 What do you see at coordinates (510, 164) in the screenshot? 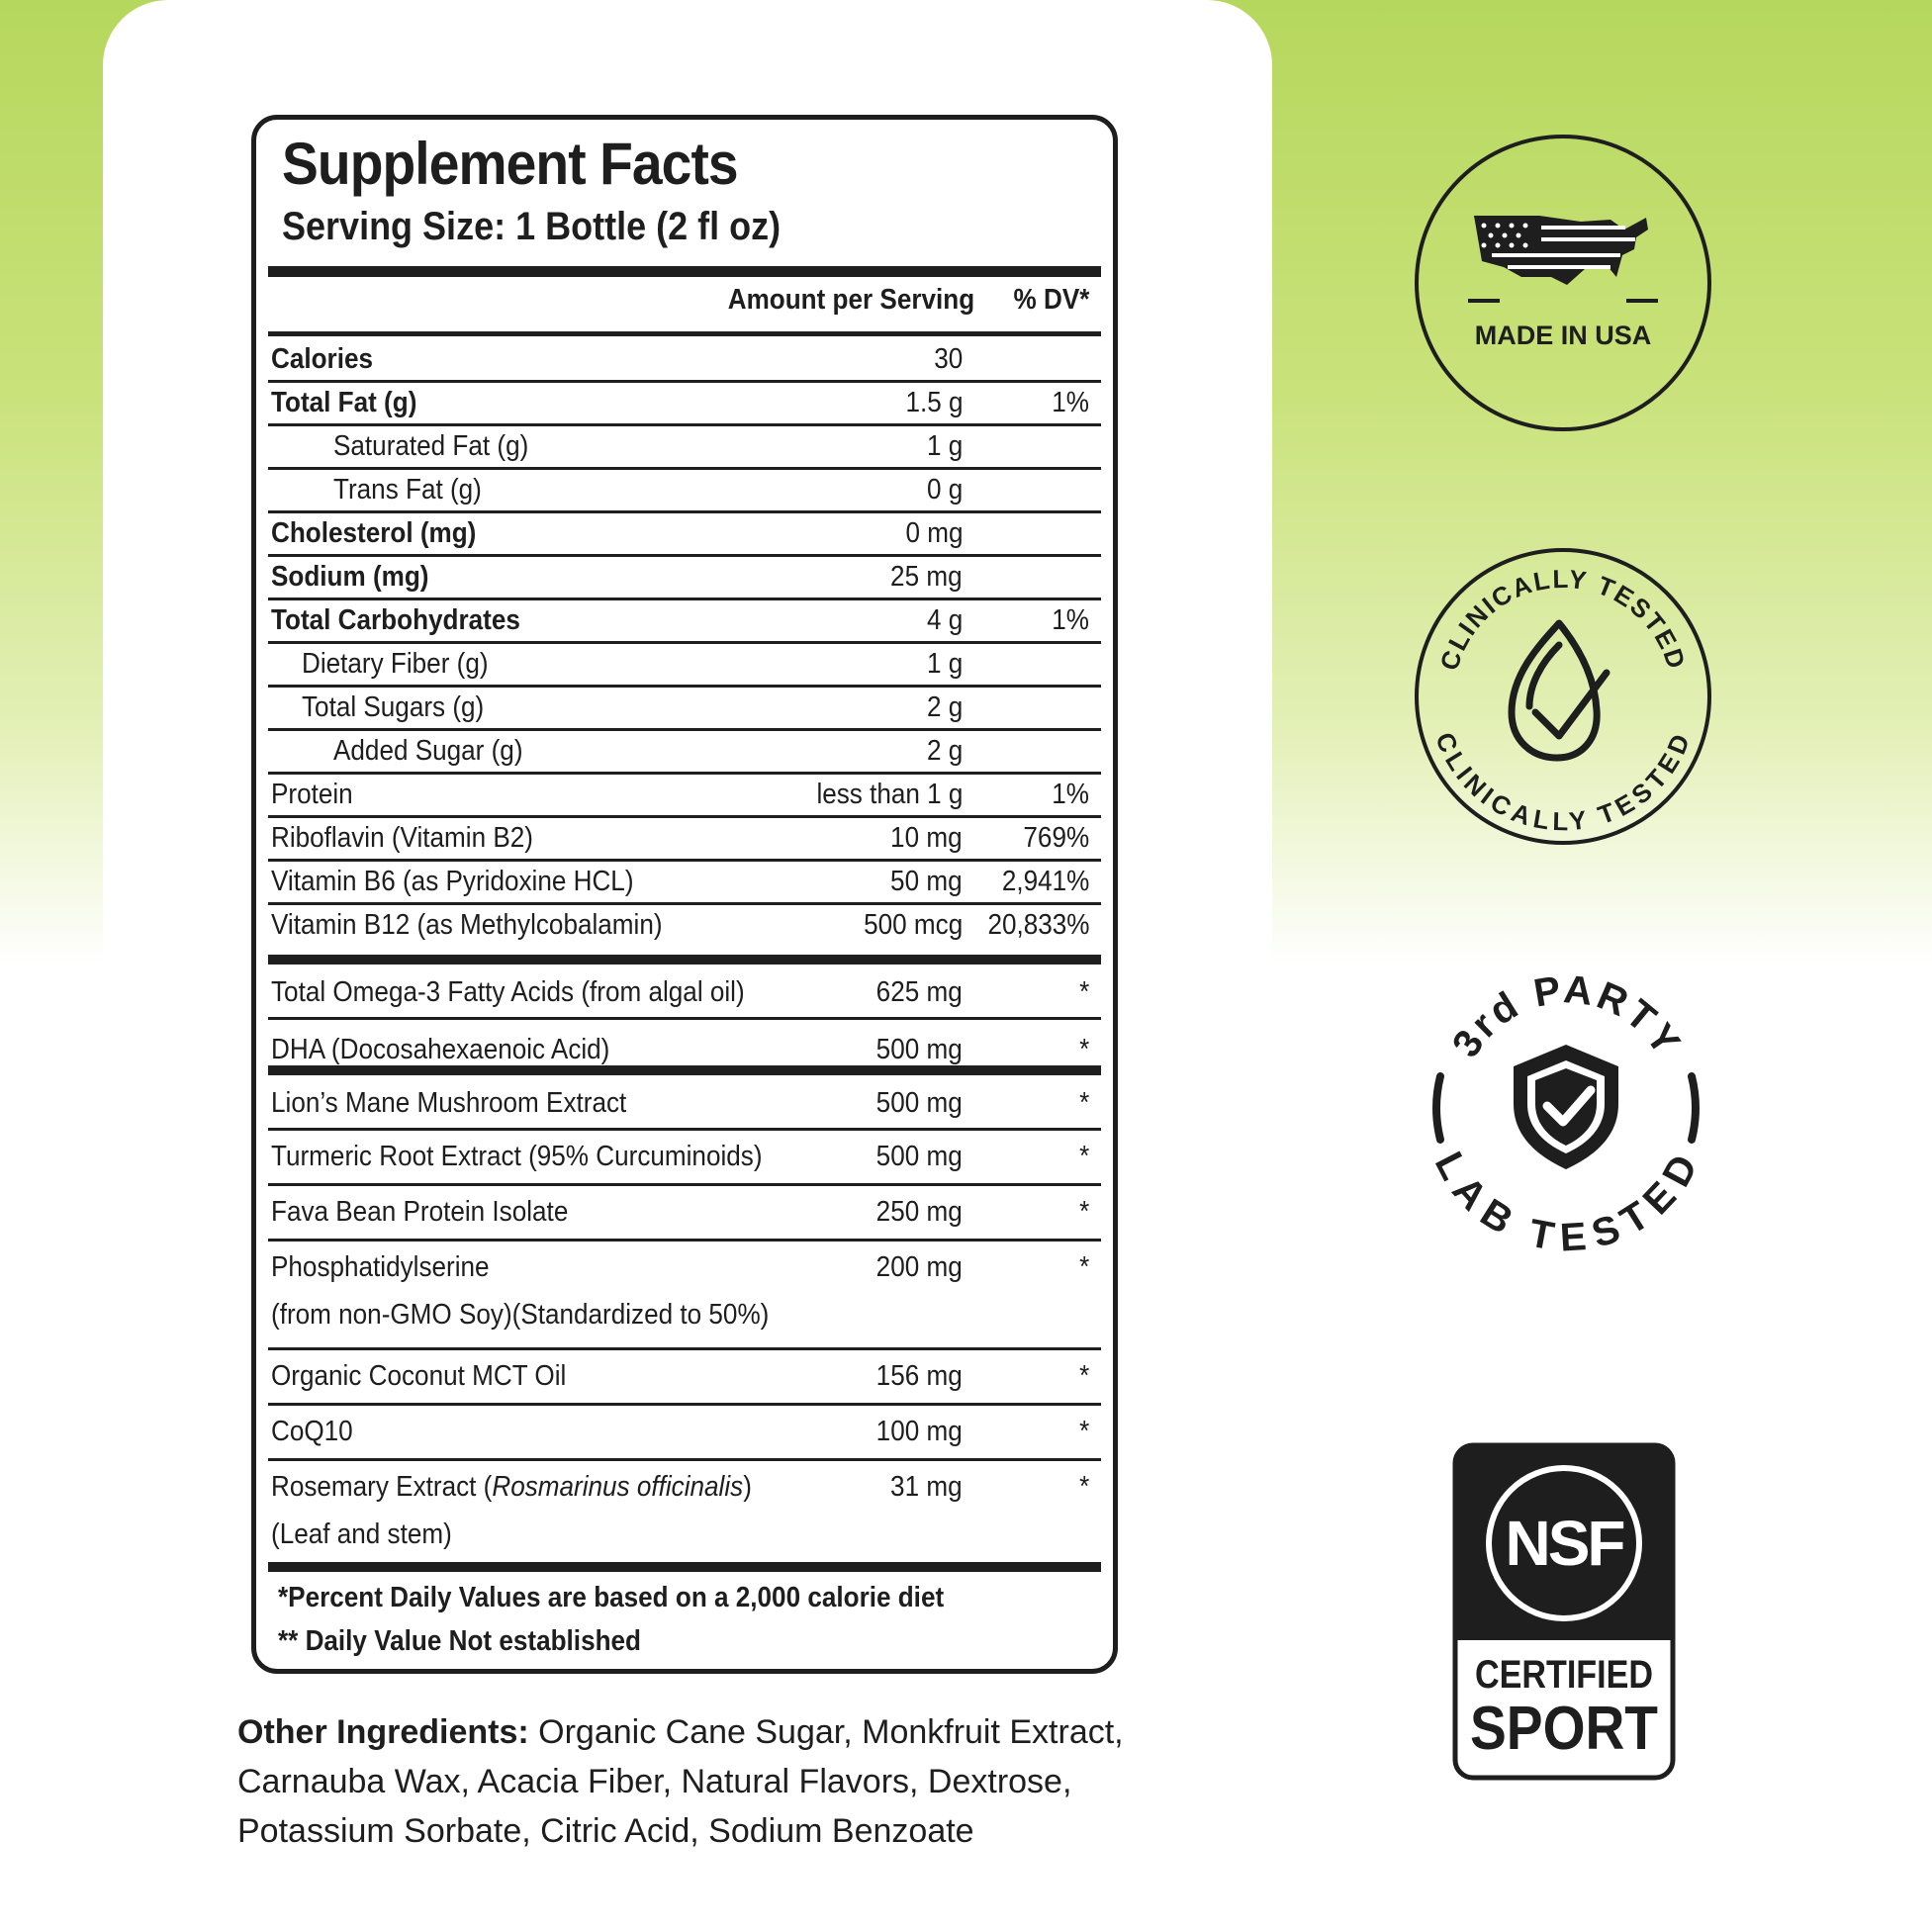
I see `panel-title: Supplement Facts` at bounding box center [510, 164].